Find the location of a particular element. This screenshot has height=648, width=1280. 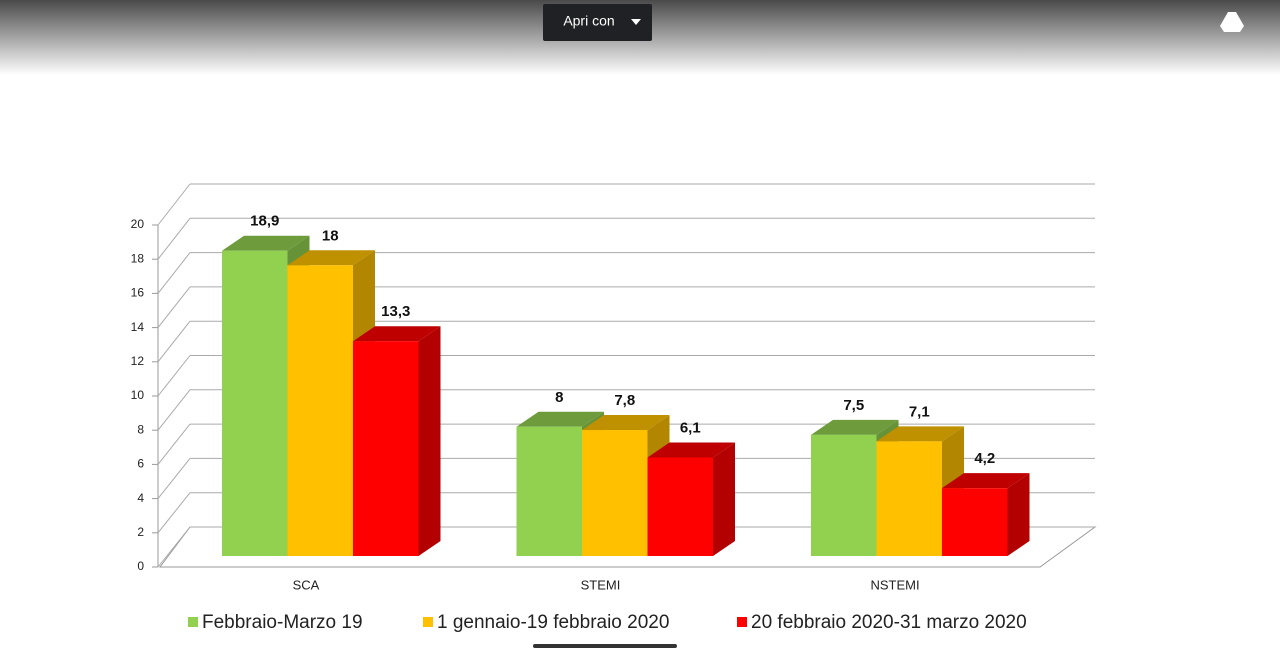

x-tick-label: STEMI is located at coordinates (601, 584).